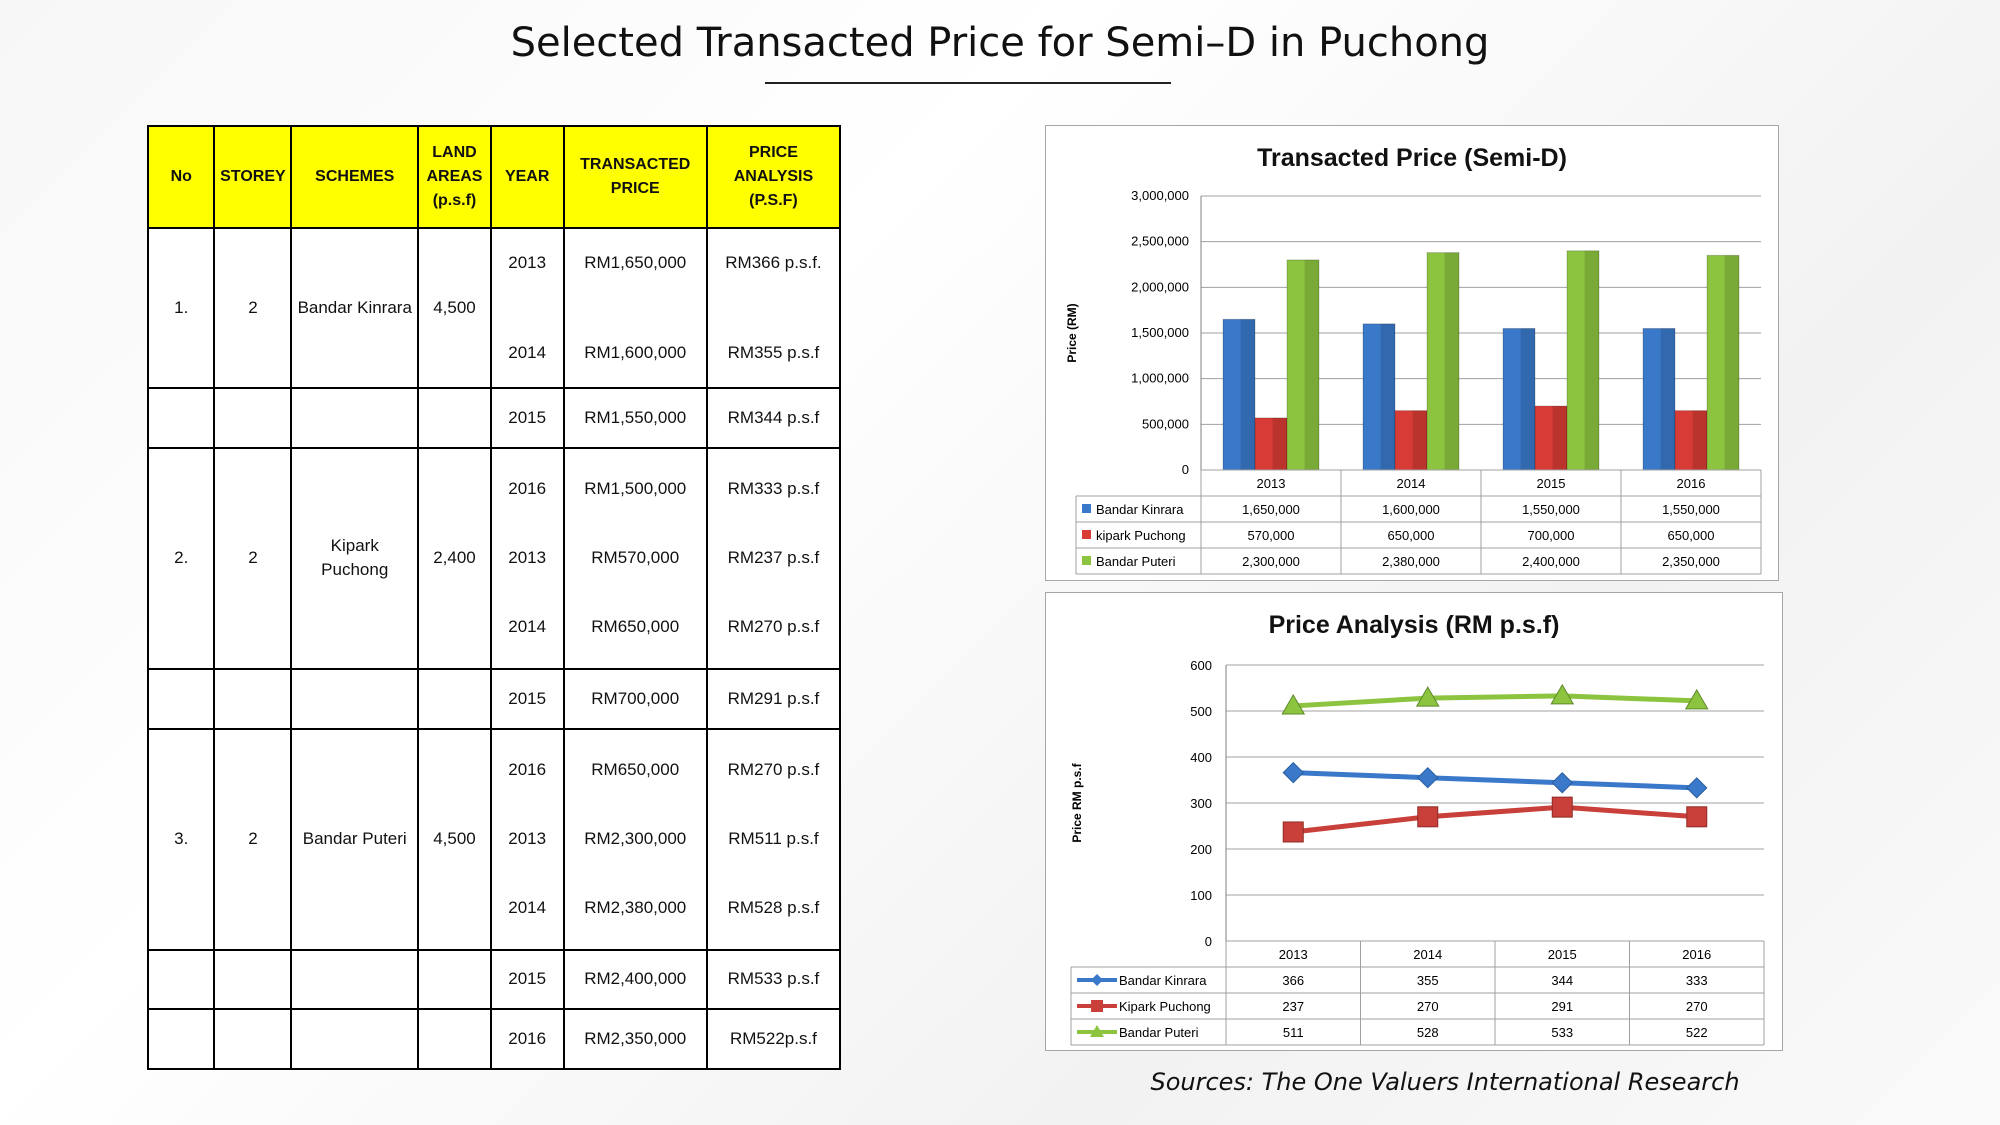 This screenshot has height=1125, width=2000. Describe the element at coordinates (355, 177) in the screenshot. I see `header-schemes: SCHEMES` at that location.